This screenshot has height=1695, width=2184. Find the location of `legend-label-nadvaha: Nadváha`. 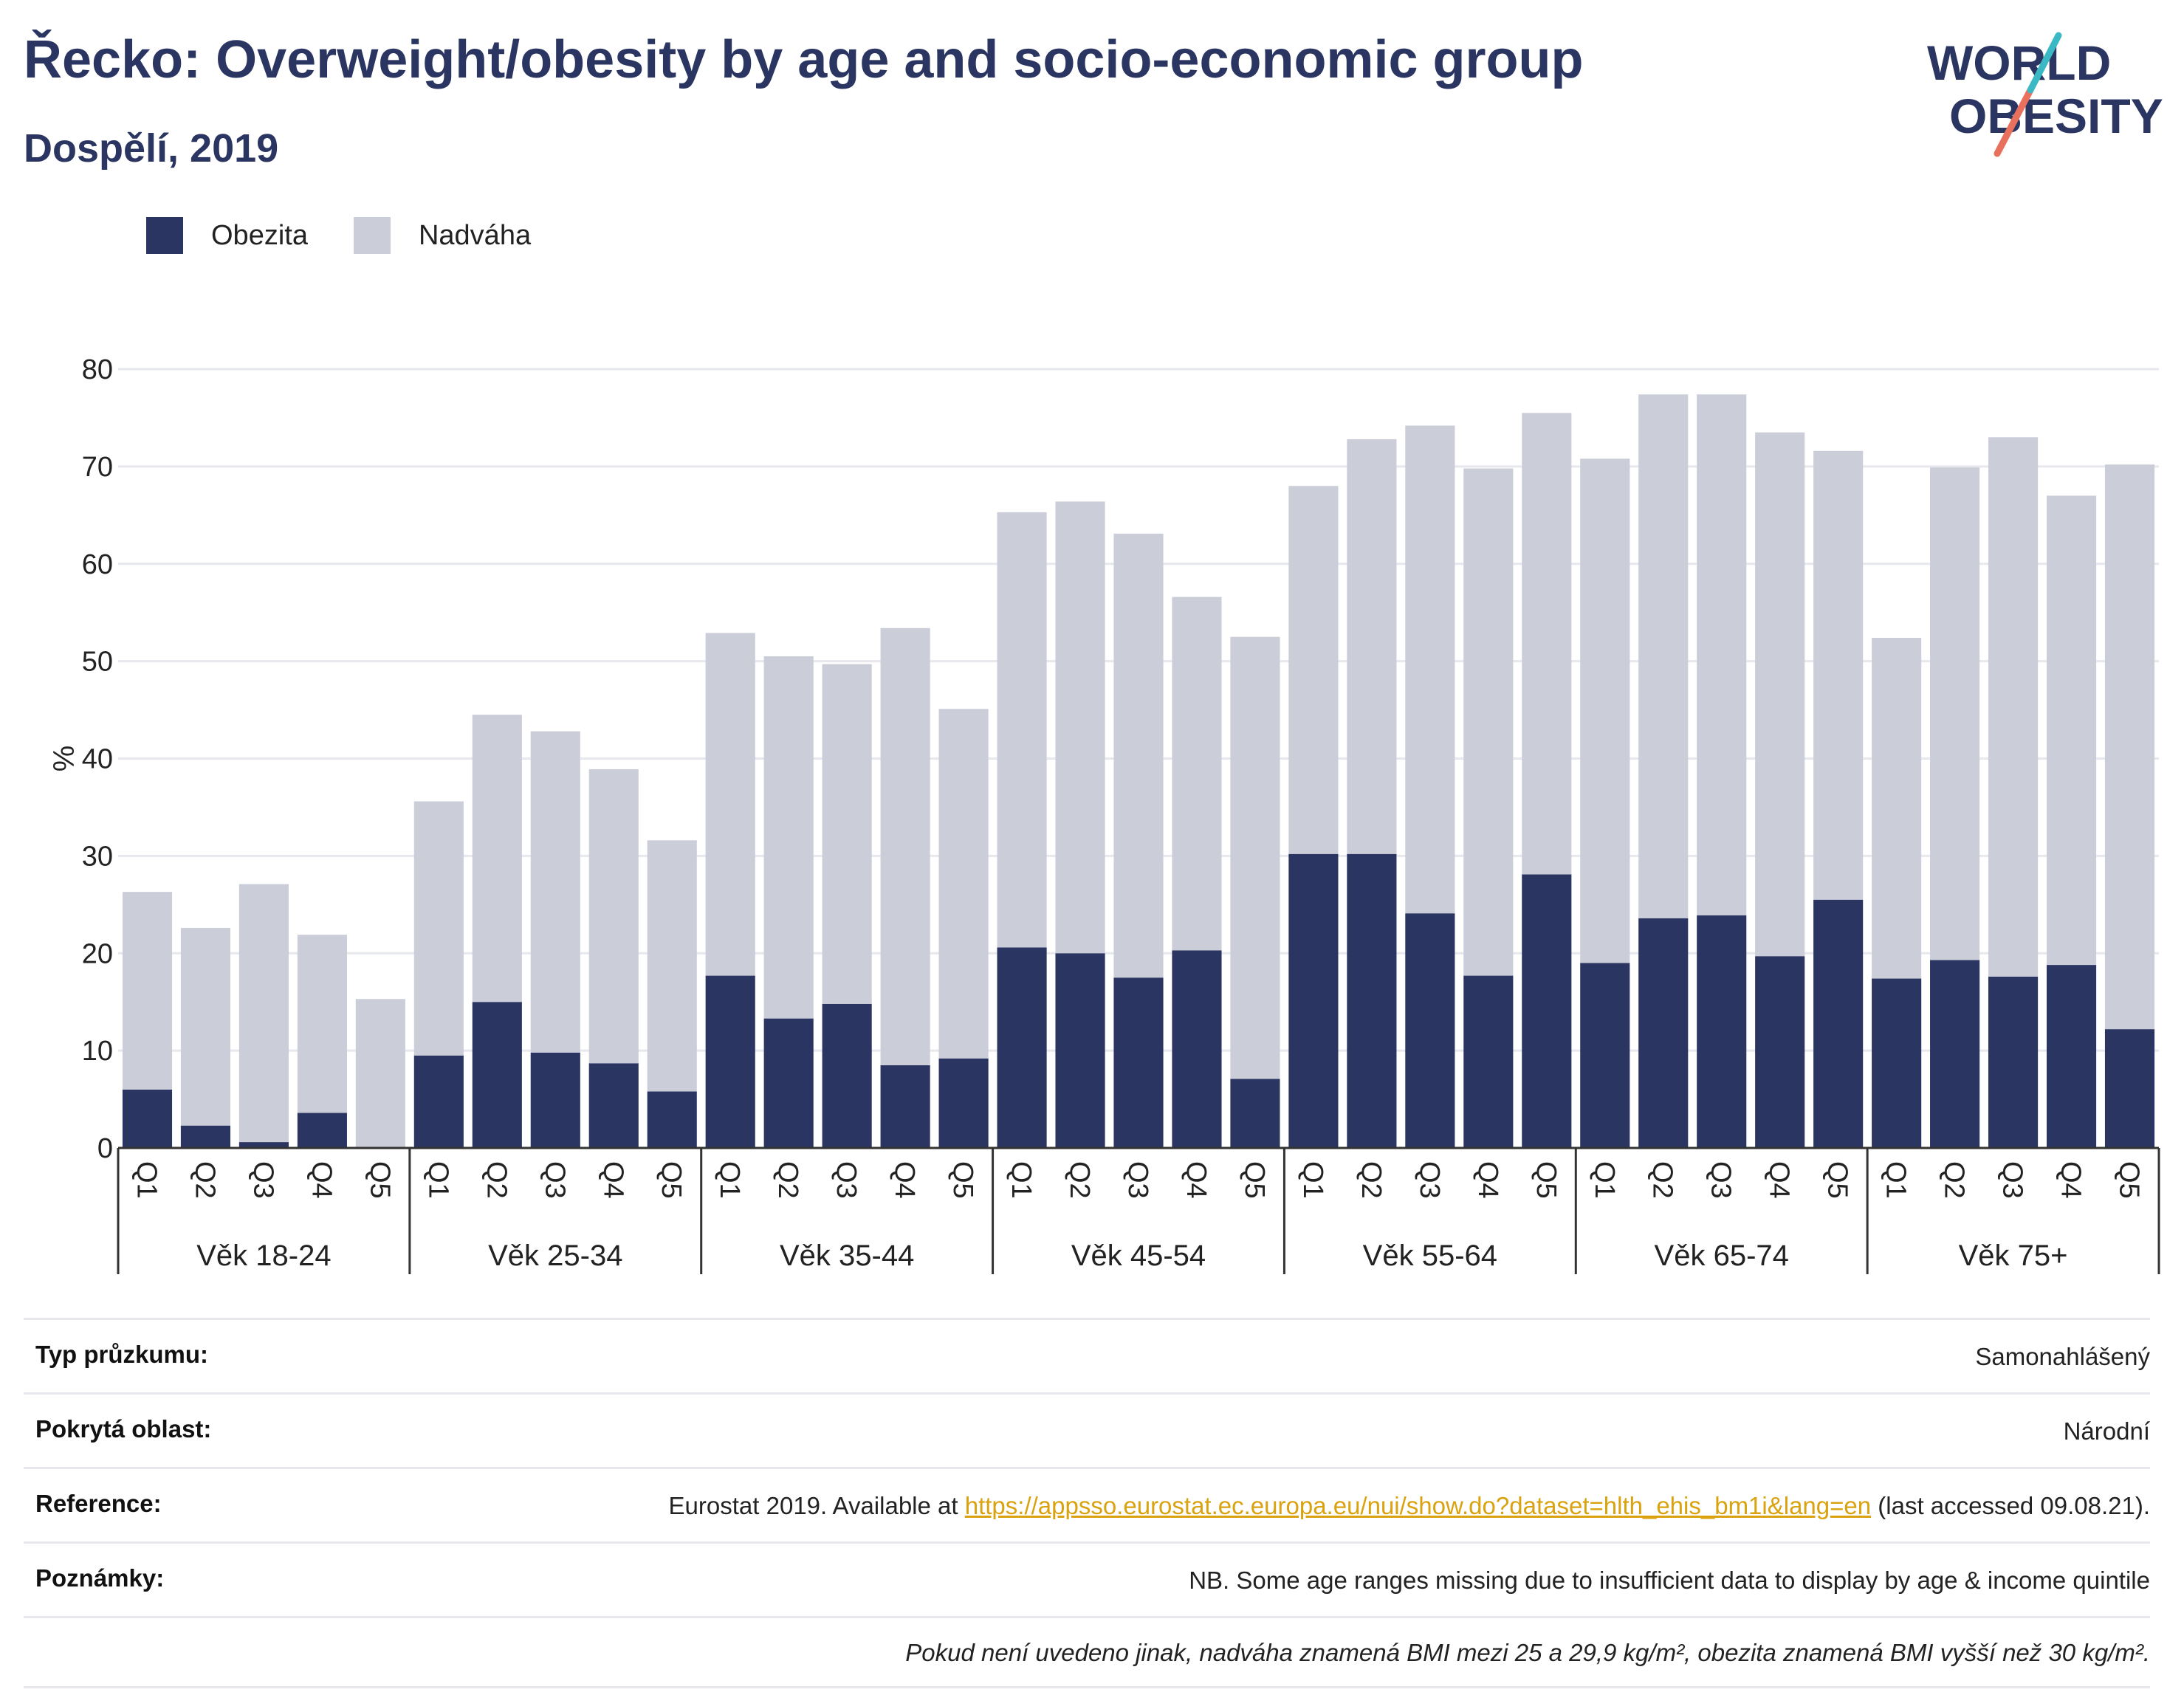

legend-label-nadvaha: Nadváha is located at coordinates (475, 235).